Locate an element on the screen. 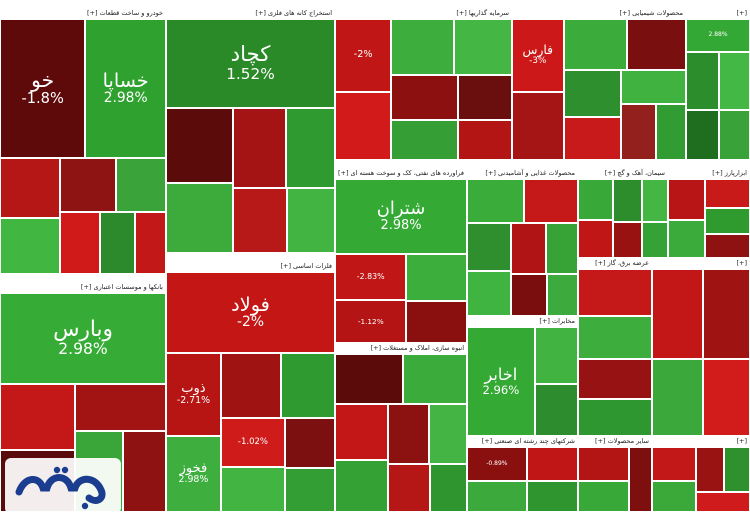  stock-tile: کچاد 1.52% is located at coordinates (250, 64).